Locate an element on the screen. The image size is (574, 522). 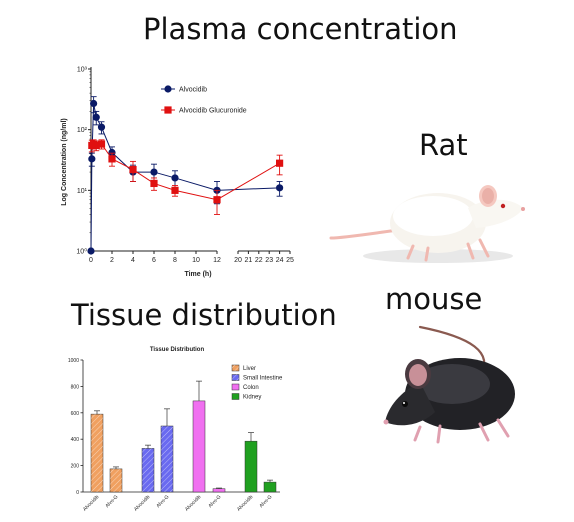
tissue-y-tick-label: 800 is located at coordinates (75, 387).